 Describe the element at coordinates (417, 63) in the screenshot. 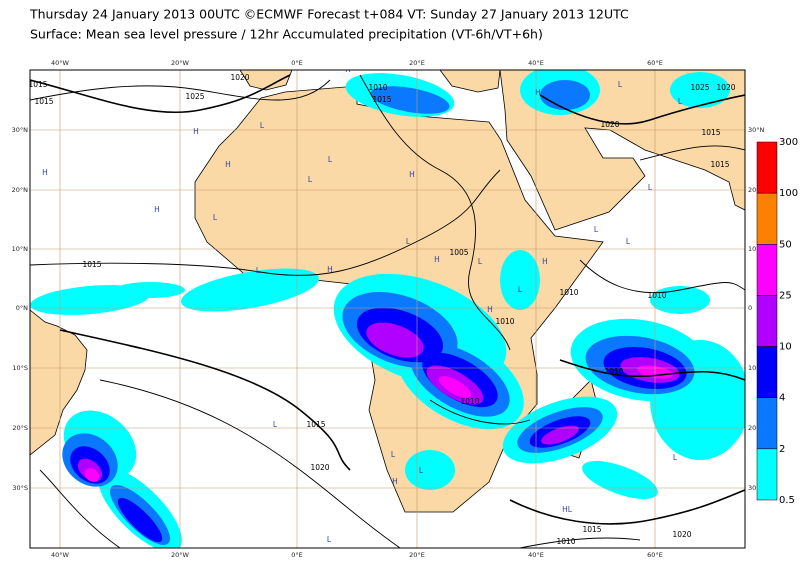

I see `lon-label-top: 20°E` at that location.